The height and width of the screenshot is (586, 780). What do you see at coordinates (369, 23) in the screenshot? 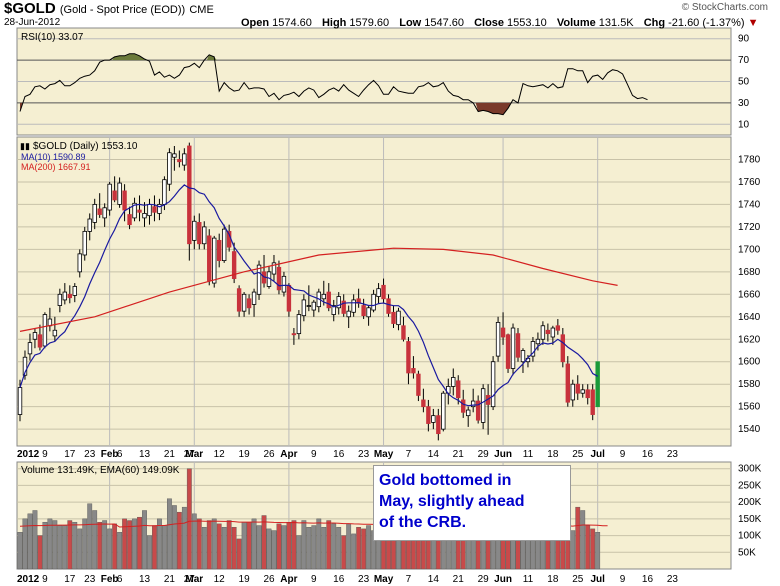
I see `high-value: 1579.60` at bounding box center [369, 23].